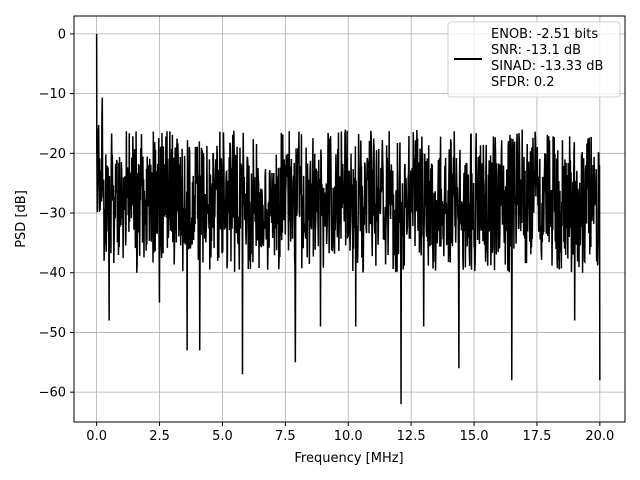  Describe the element at coordinates (348, 458) in the screenshot. I see `x-axis-label: Frequency [MHz]` at that location.